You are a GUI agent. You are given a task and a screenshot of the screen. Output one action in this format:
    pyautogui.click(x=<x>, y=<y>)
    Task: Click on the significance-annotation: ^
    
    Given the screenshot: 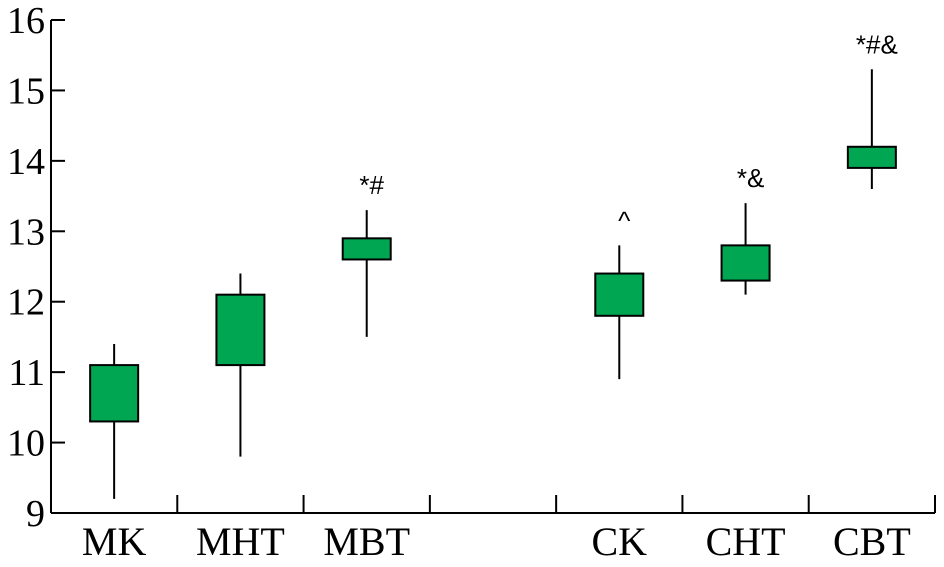 What is the action you would take?
    pyautogui.click(x=624, y=220)
    